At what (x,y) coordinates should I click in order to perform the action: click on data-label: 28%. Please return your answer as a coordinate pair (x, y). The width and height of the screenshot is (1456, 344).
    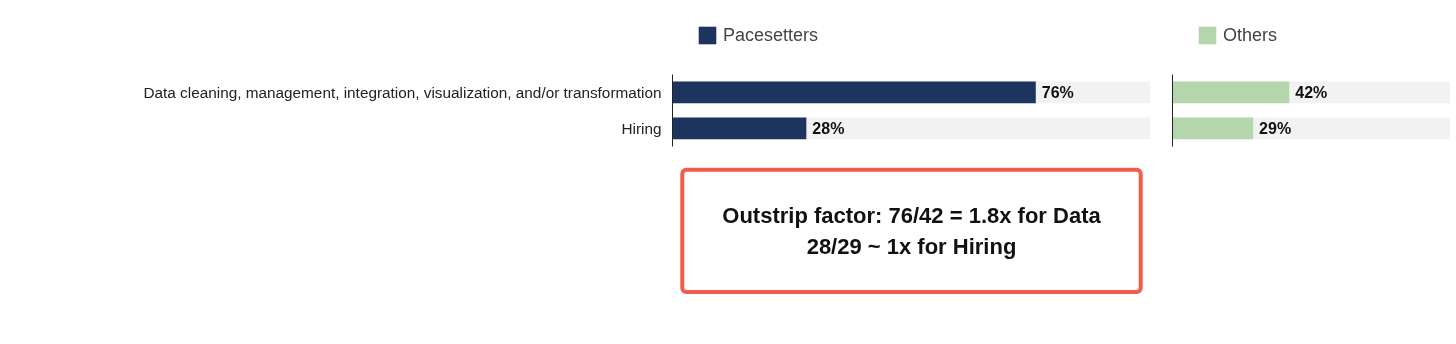
    Looking at the image, I should click on (828, 128).